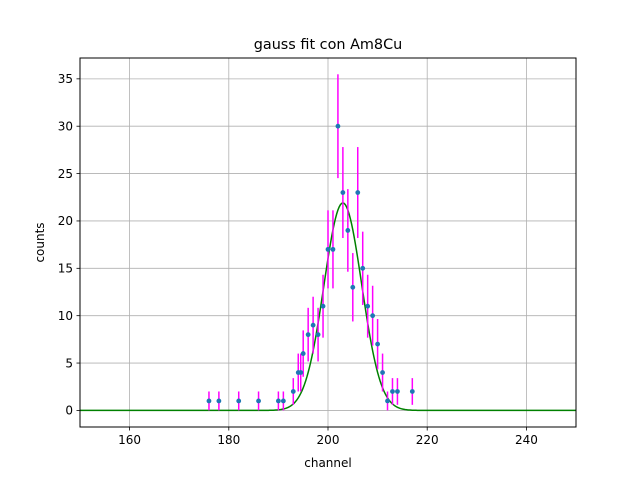 The image size is (640, 480). I want to click on y-axis-ticks: 0 5 10 15 20 25 30 35, so click(69, 245).